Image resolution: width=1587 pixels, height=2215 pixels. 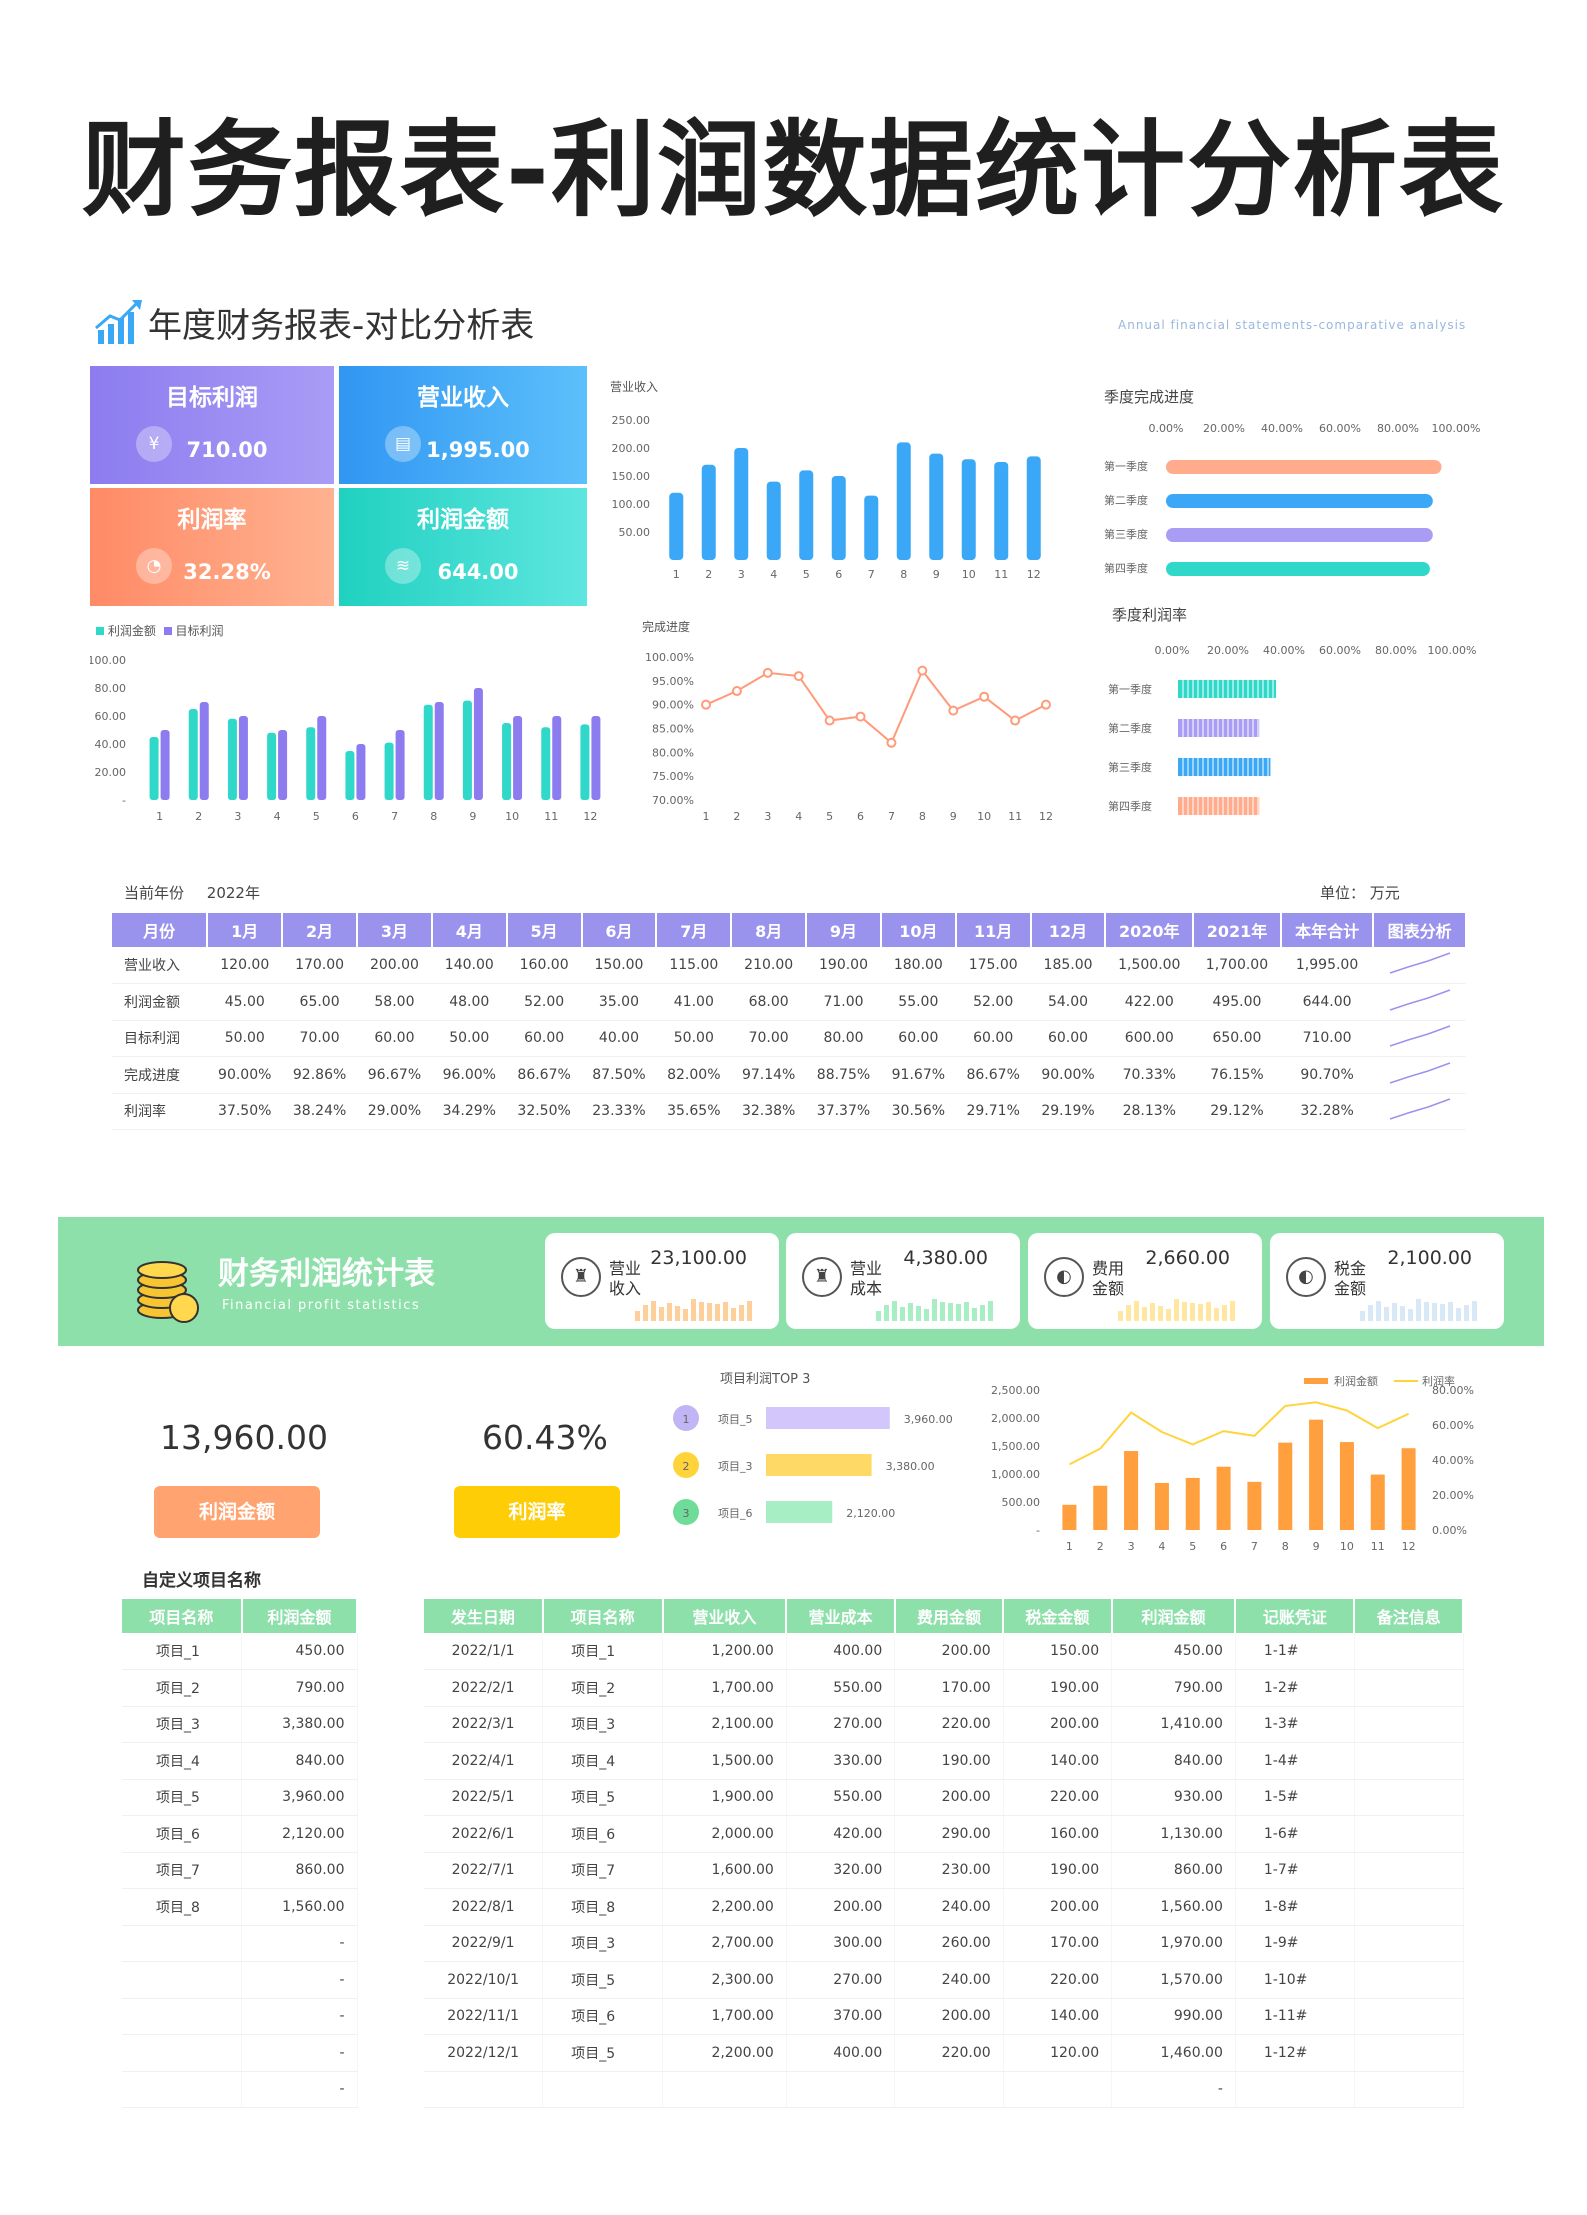 What do you see at coordinates (969, 574) in the screenshot?
I see `x-tick-label: 10` at bounding box center [969, 574].